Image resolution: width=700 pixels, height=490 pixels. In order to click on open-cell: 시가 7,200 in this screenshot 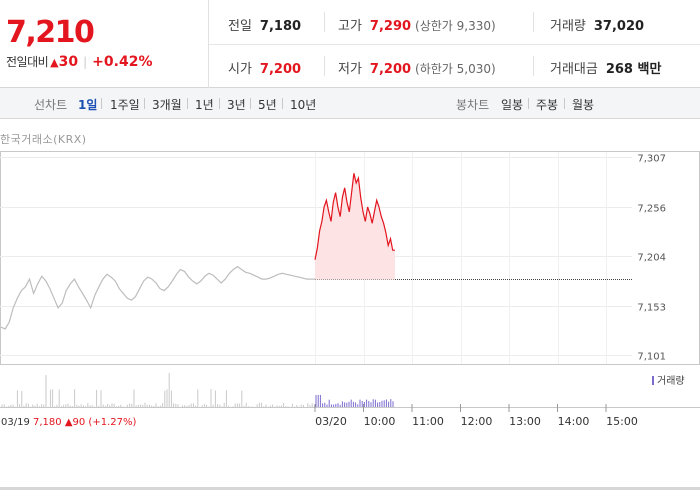, I will do `click(264, 67)`.